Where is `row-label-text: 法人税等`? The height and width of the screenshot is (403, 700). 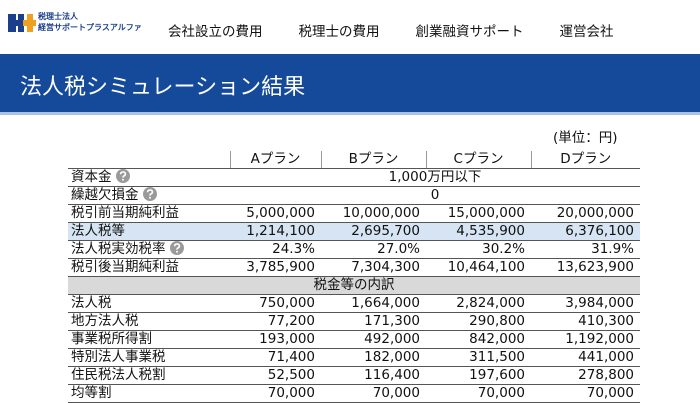 row-label-text: 法人税等 is located at coordinates (98, 231).